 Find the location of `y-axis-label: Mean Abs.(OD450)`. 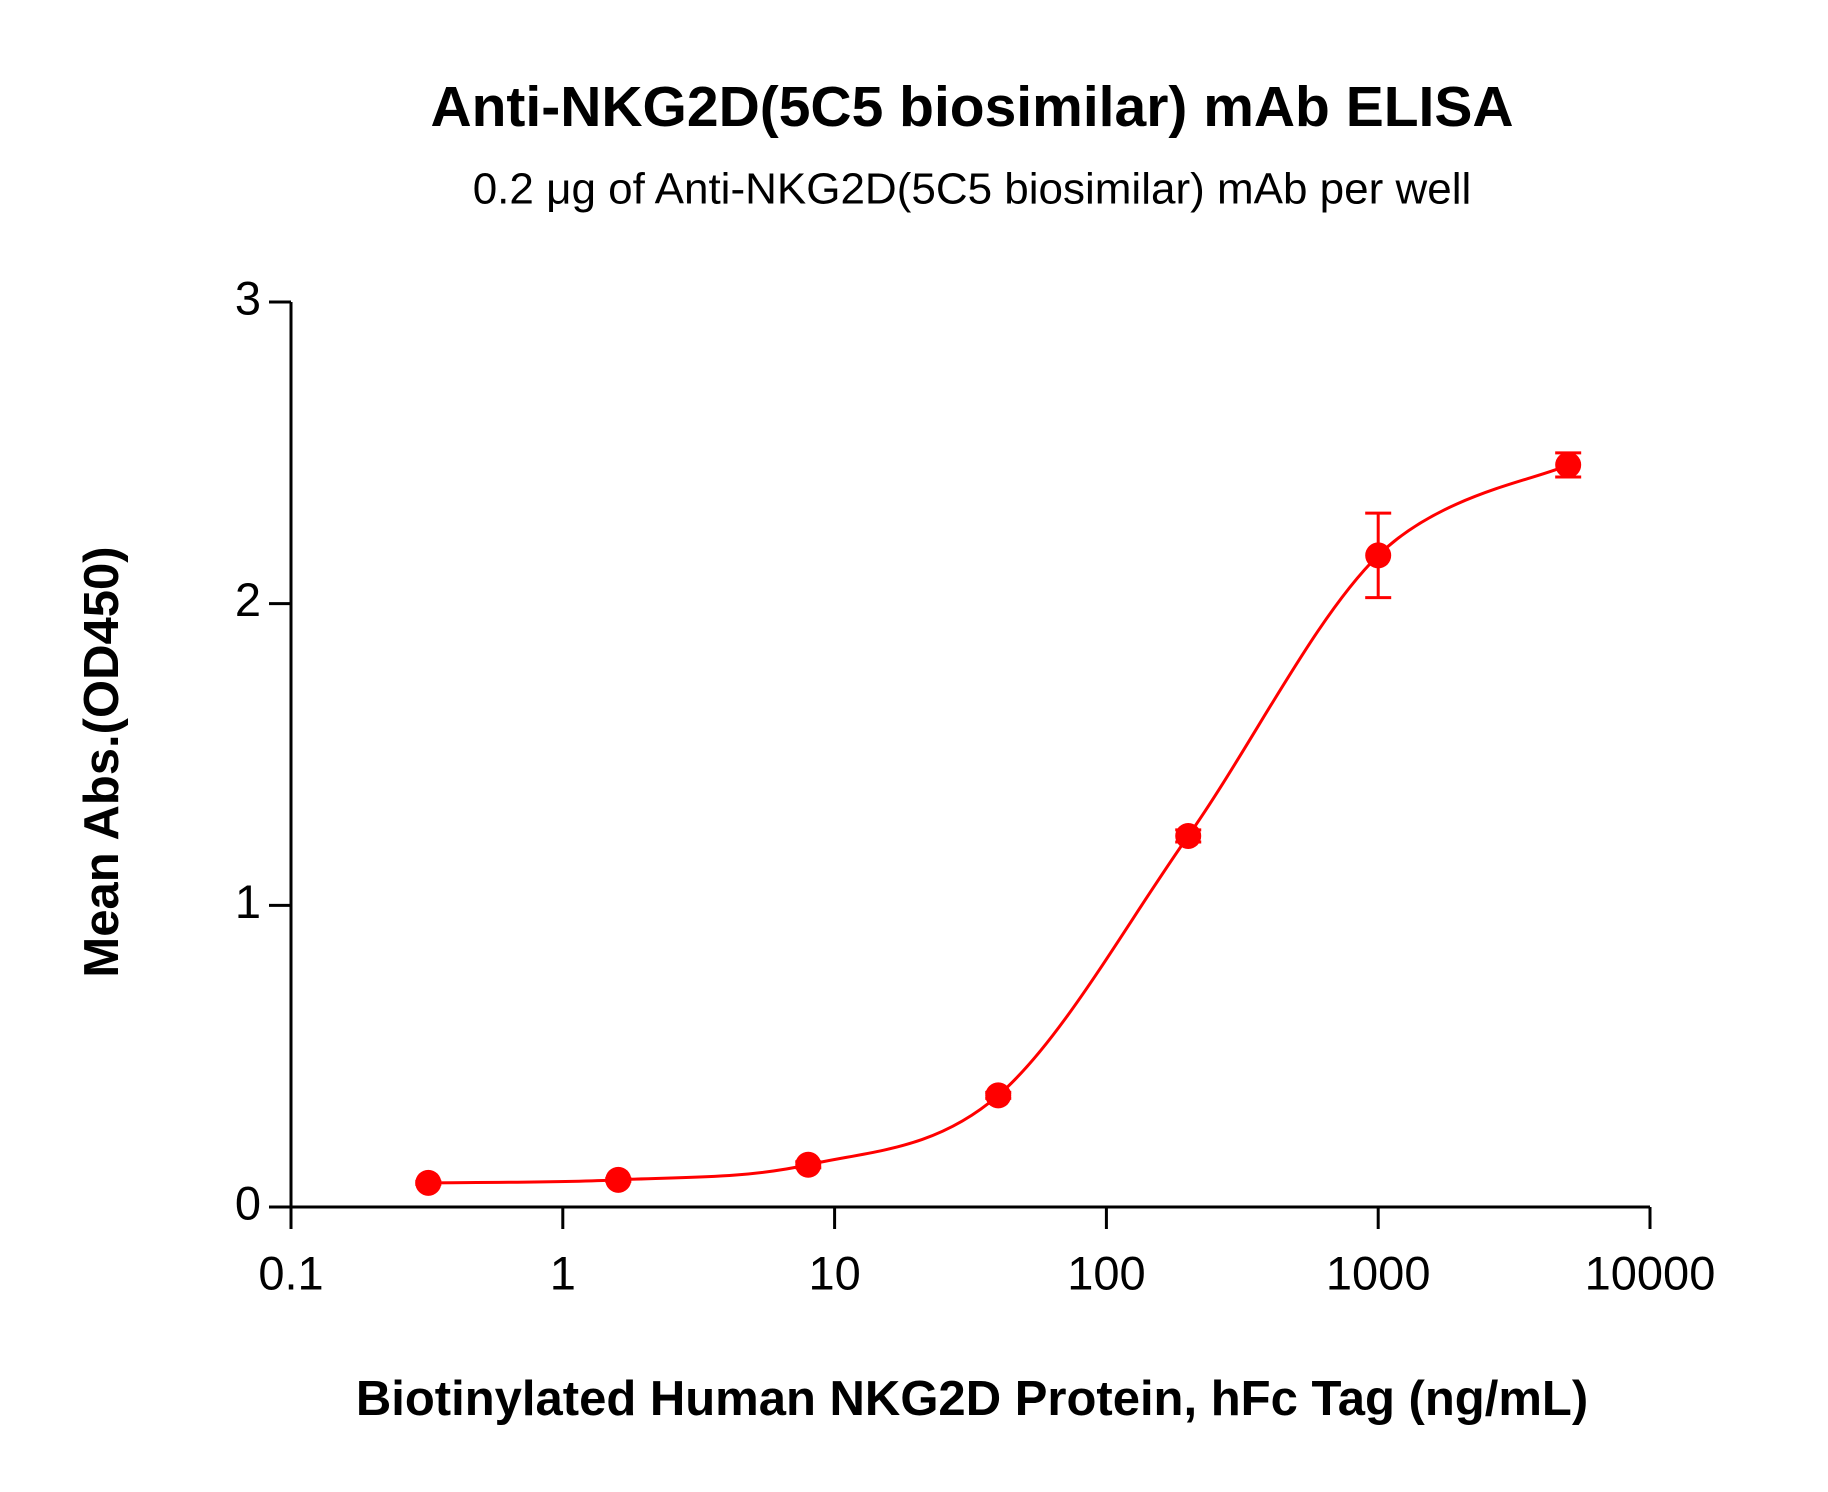

y-axis-label: Mean Abs.(OD450) is located at coordinates (102, 761).